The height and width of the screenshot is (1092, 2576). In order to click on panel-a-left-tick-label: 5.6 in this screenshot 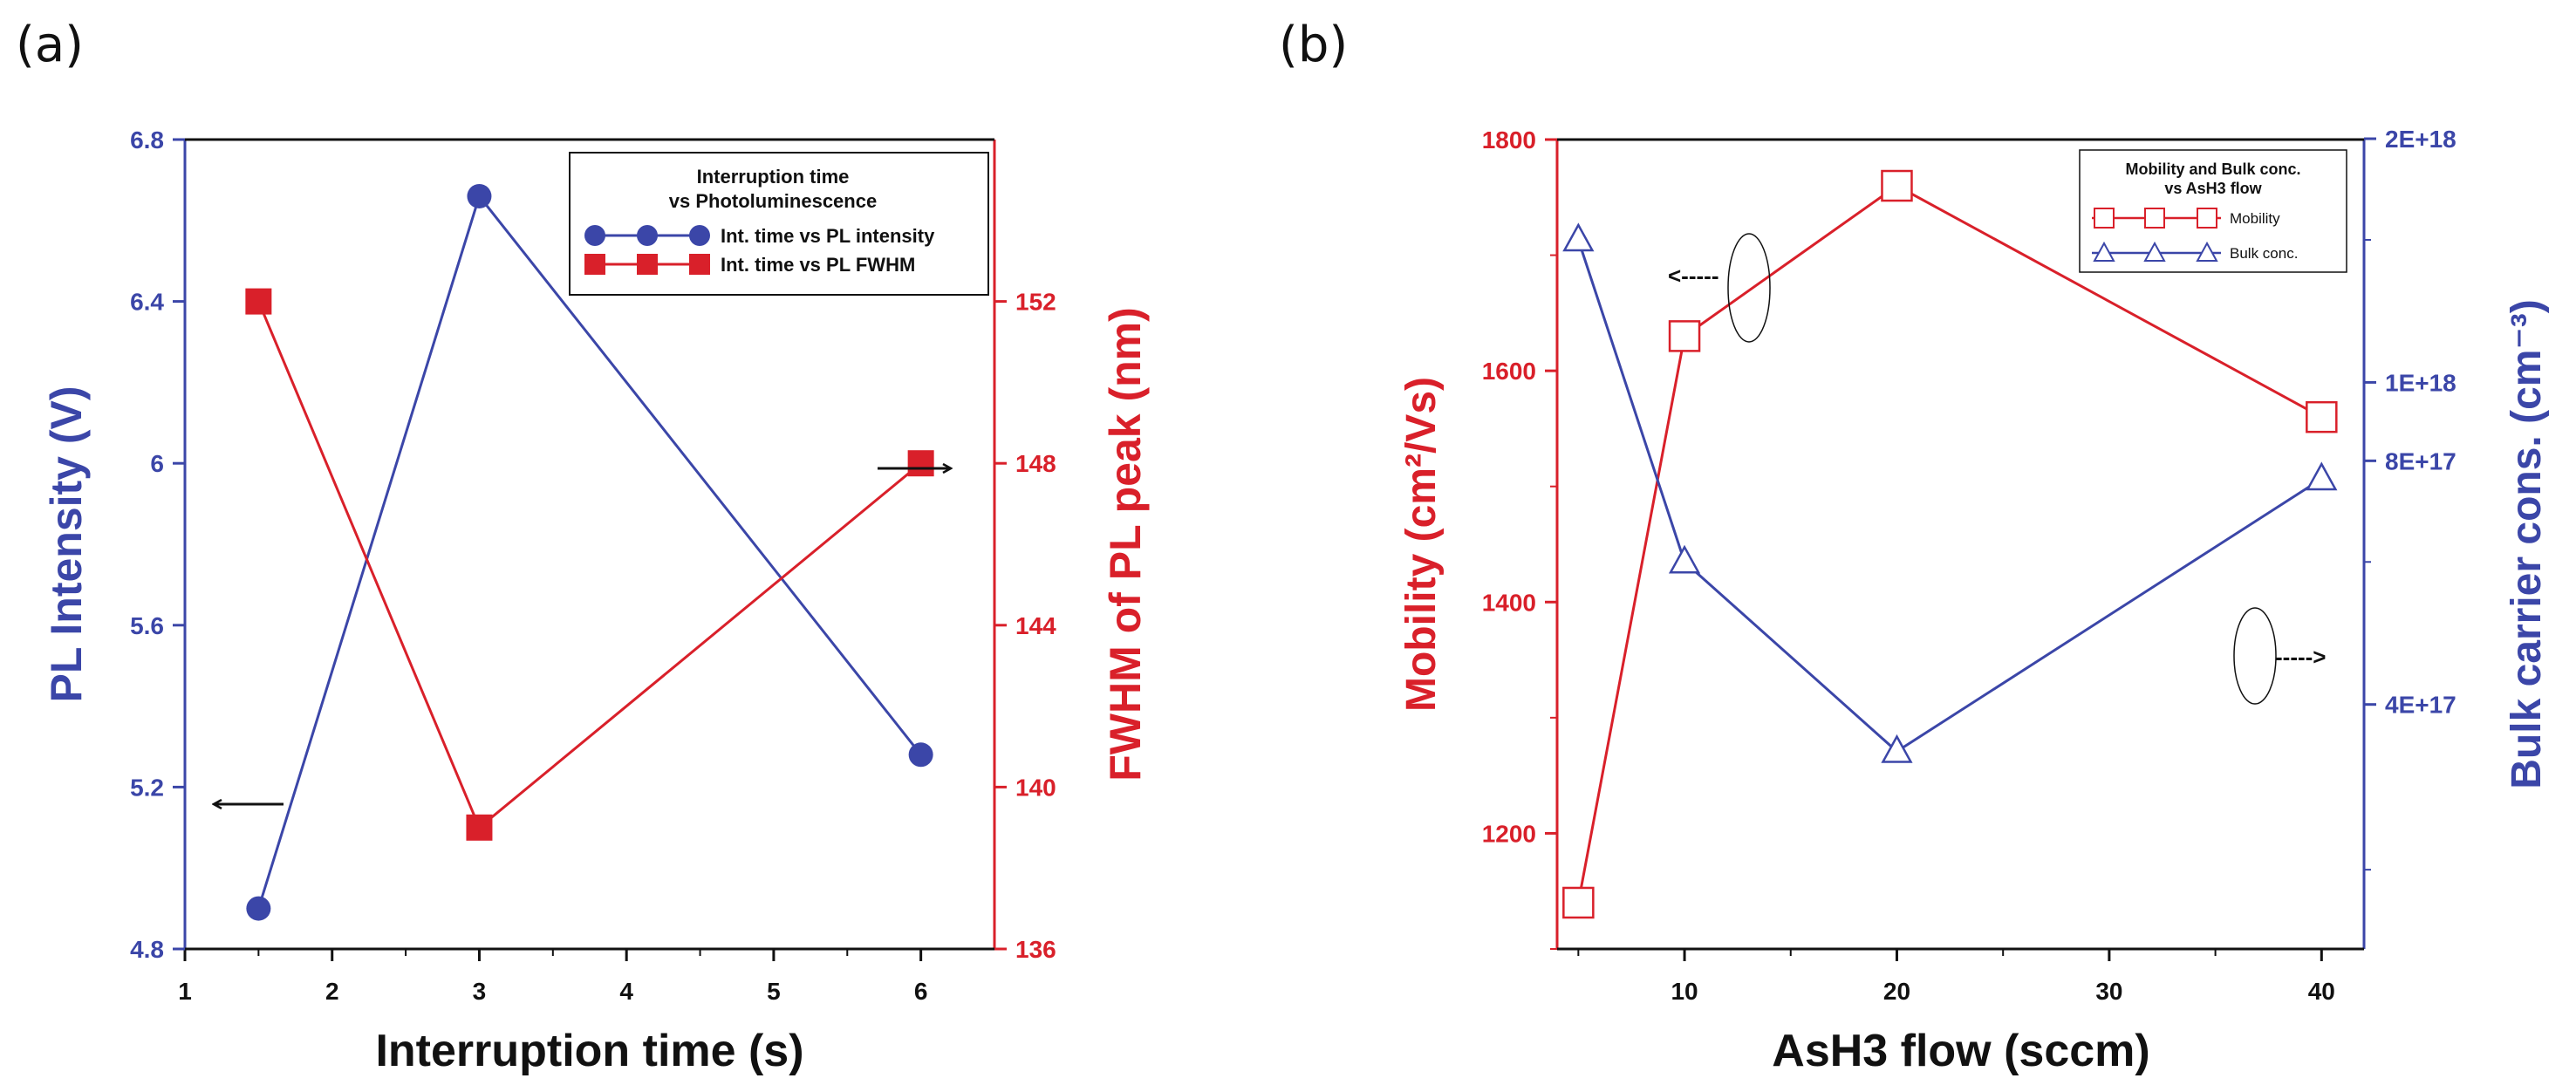, I will do `click(147, 625)`.